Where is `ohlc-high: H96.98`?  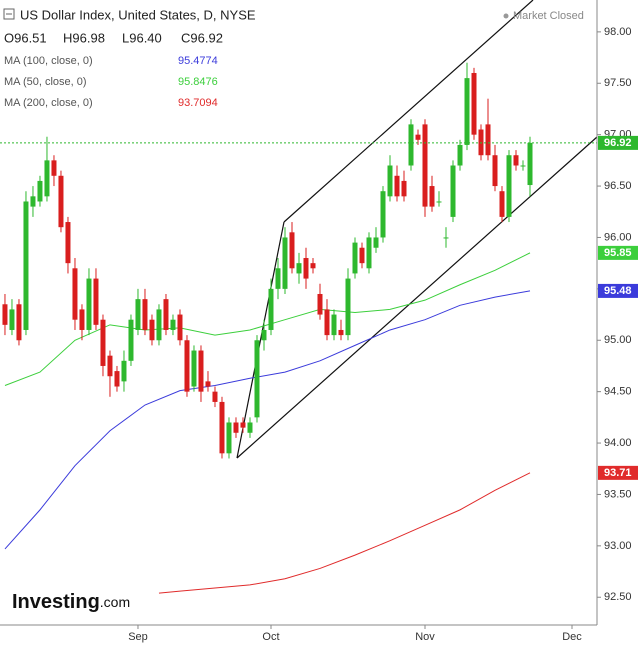 ohlc-high: H96.98 is located at coordinates (84, 37).